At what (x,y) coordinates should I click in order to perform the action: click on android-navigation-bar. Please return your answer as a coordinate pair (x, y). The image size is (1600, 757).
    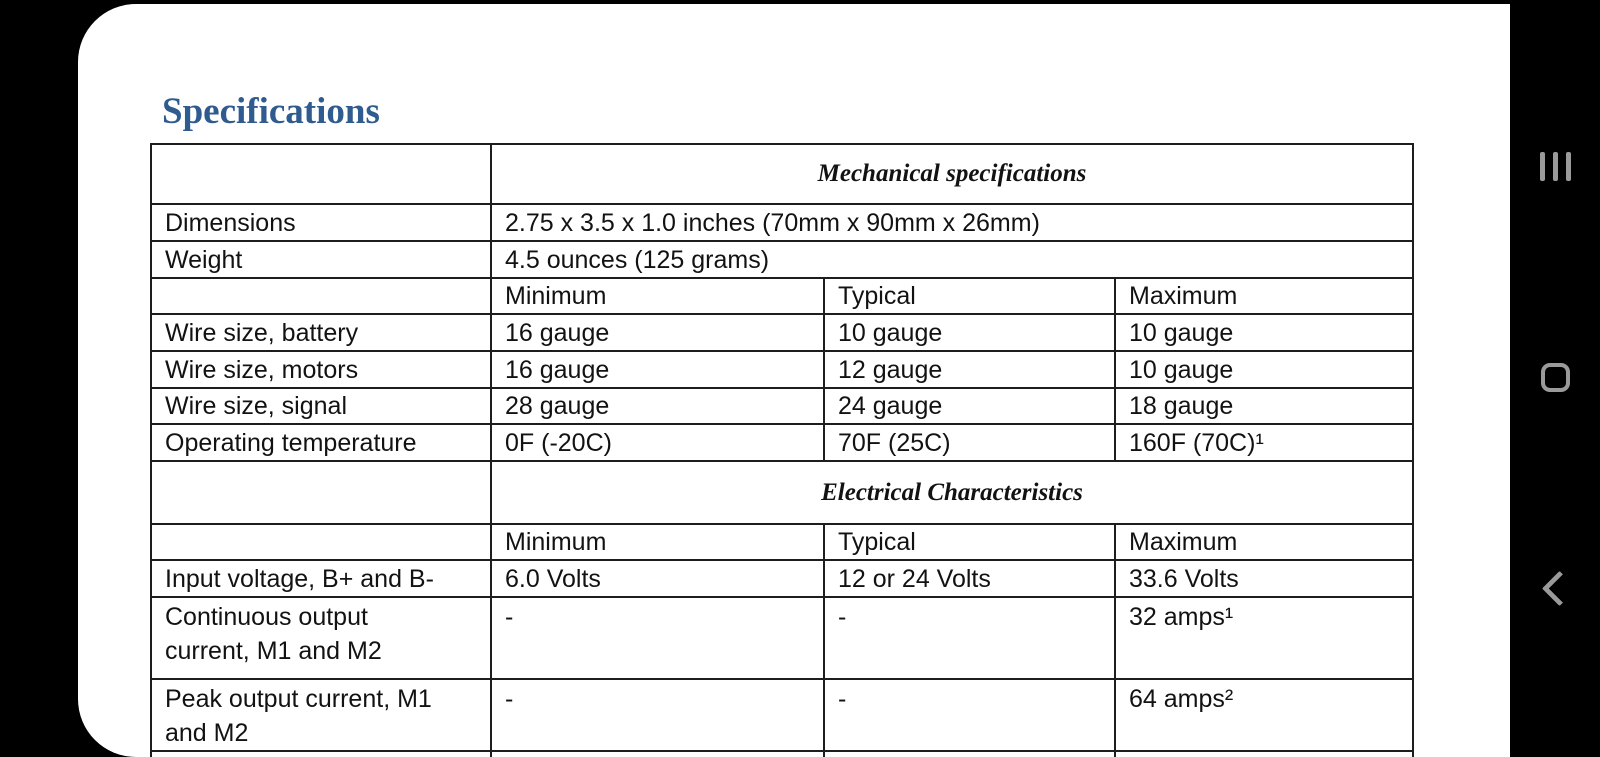
    Looking at the image, I should click on (1555, 378).